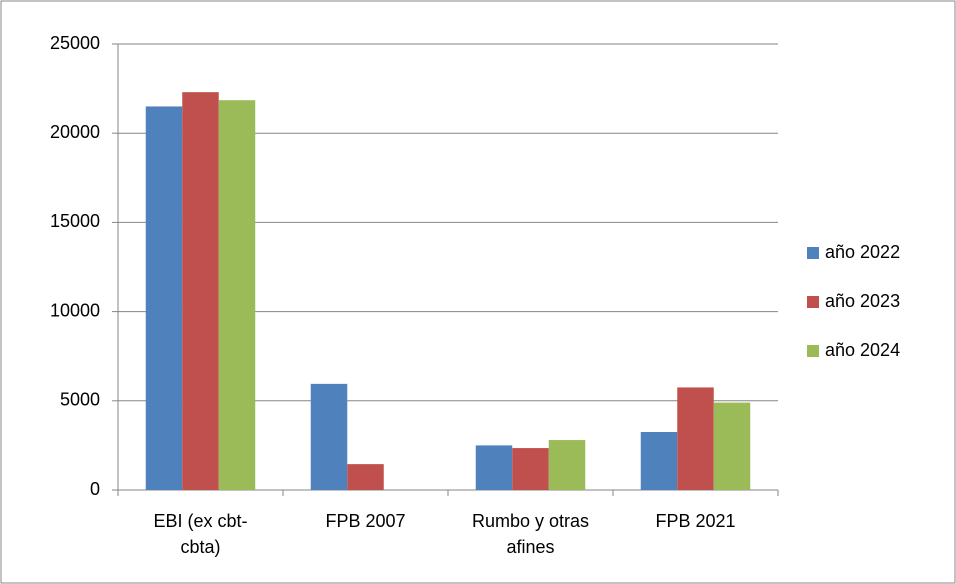 This screenshot has height=584, width=956. What do you see at coordinates (95, 489) in the screenshot?
I see `y-tick-label: 0` at bounding box center [95, 489].